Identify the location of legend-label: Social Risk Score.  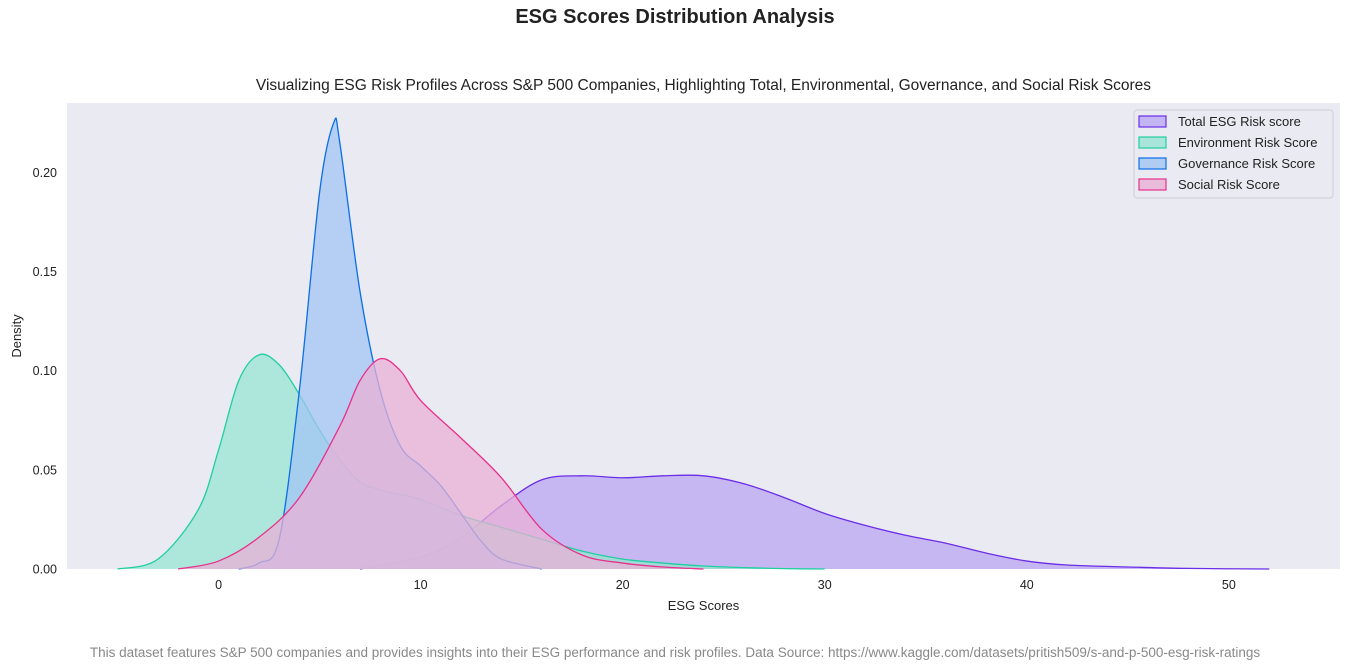
(1229, 184).